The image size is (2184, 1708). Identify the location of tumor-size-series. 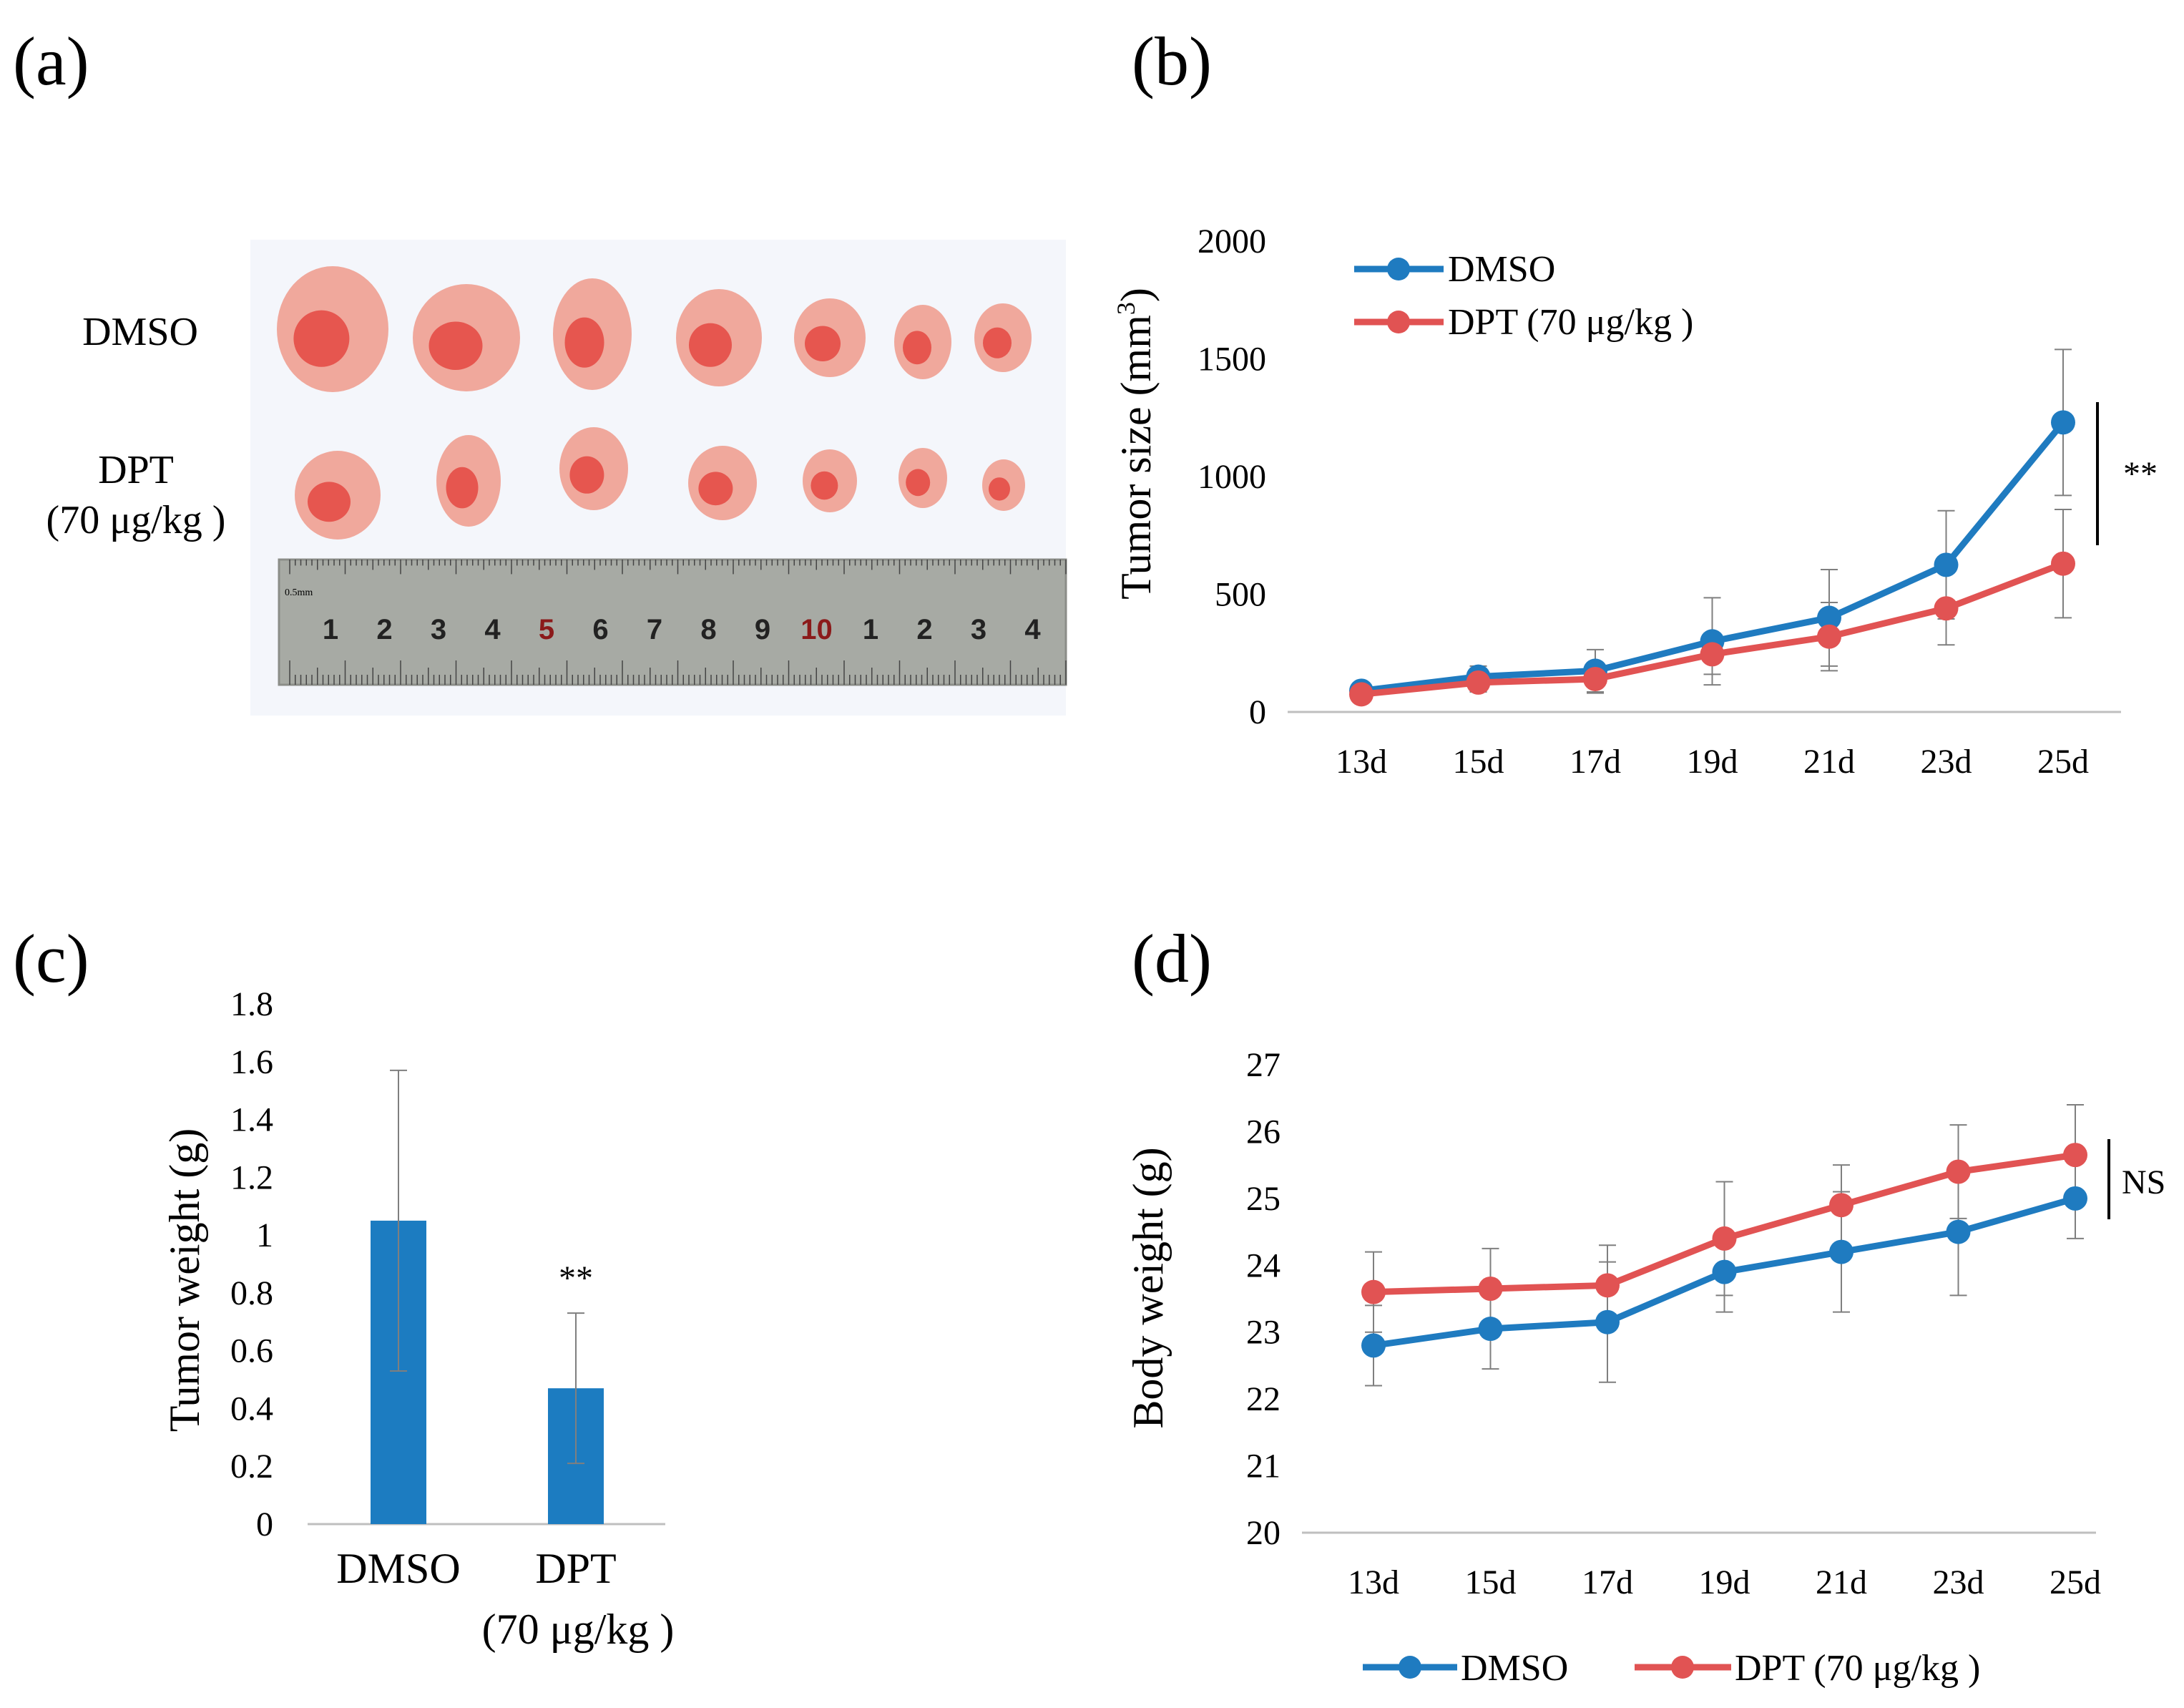
(1712, 527).